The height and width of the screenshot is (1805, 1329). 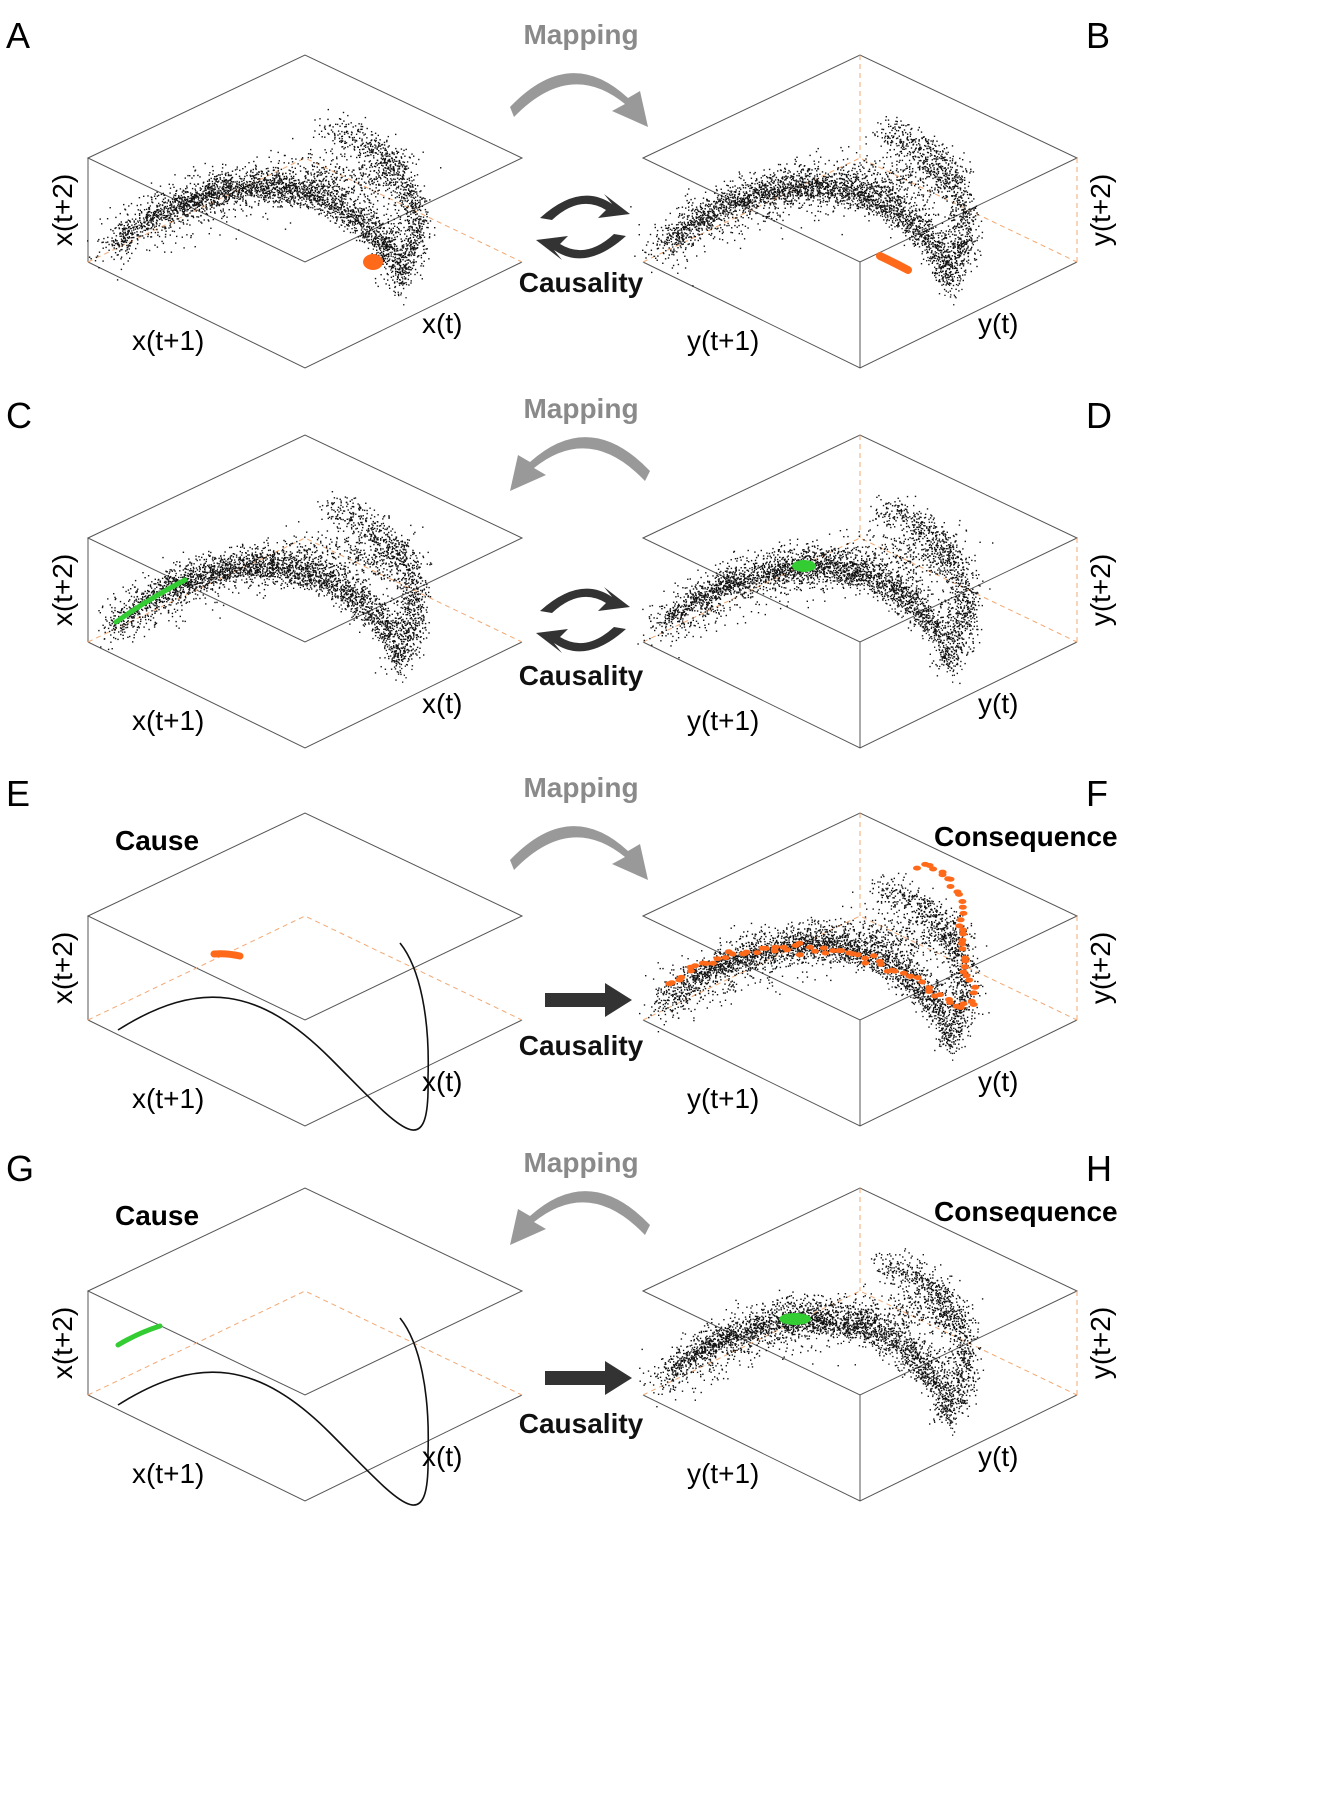 I want to click on panel-letter: A, so click(x=18, y=35).